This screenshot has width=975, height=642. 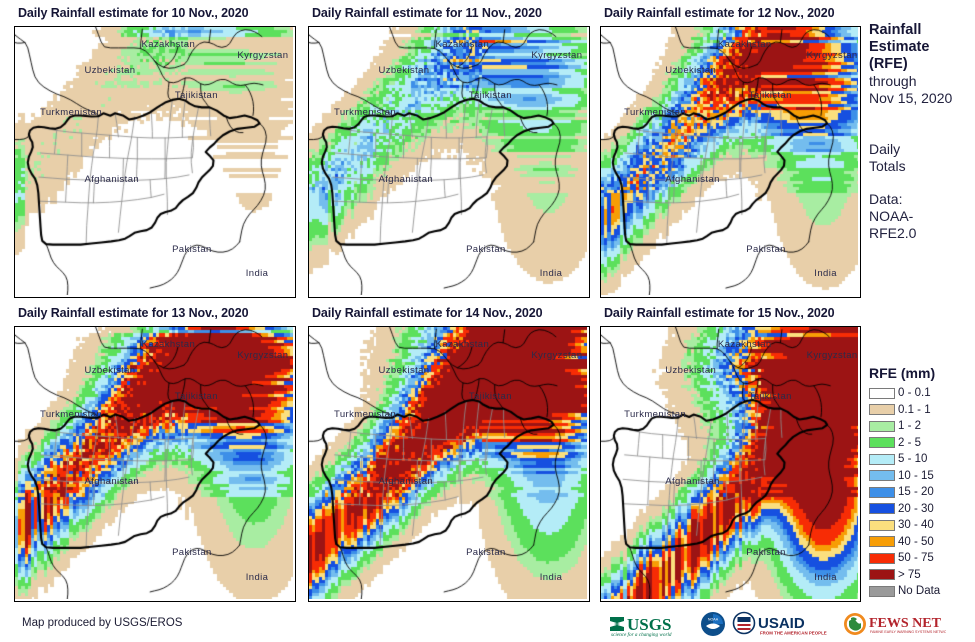 I want to click on legend-label: 15 - 20, so click(x=916, y=492).